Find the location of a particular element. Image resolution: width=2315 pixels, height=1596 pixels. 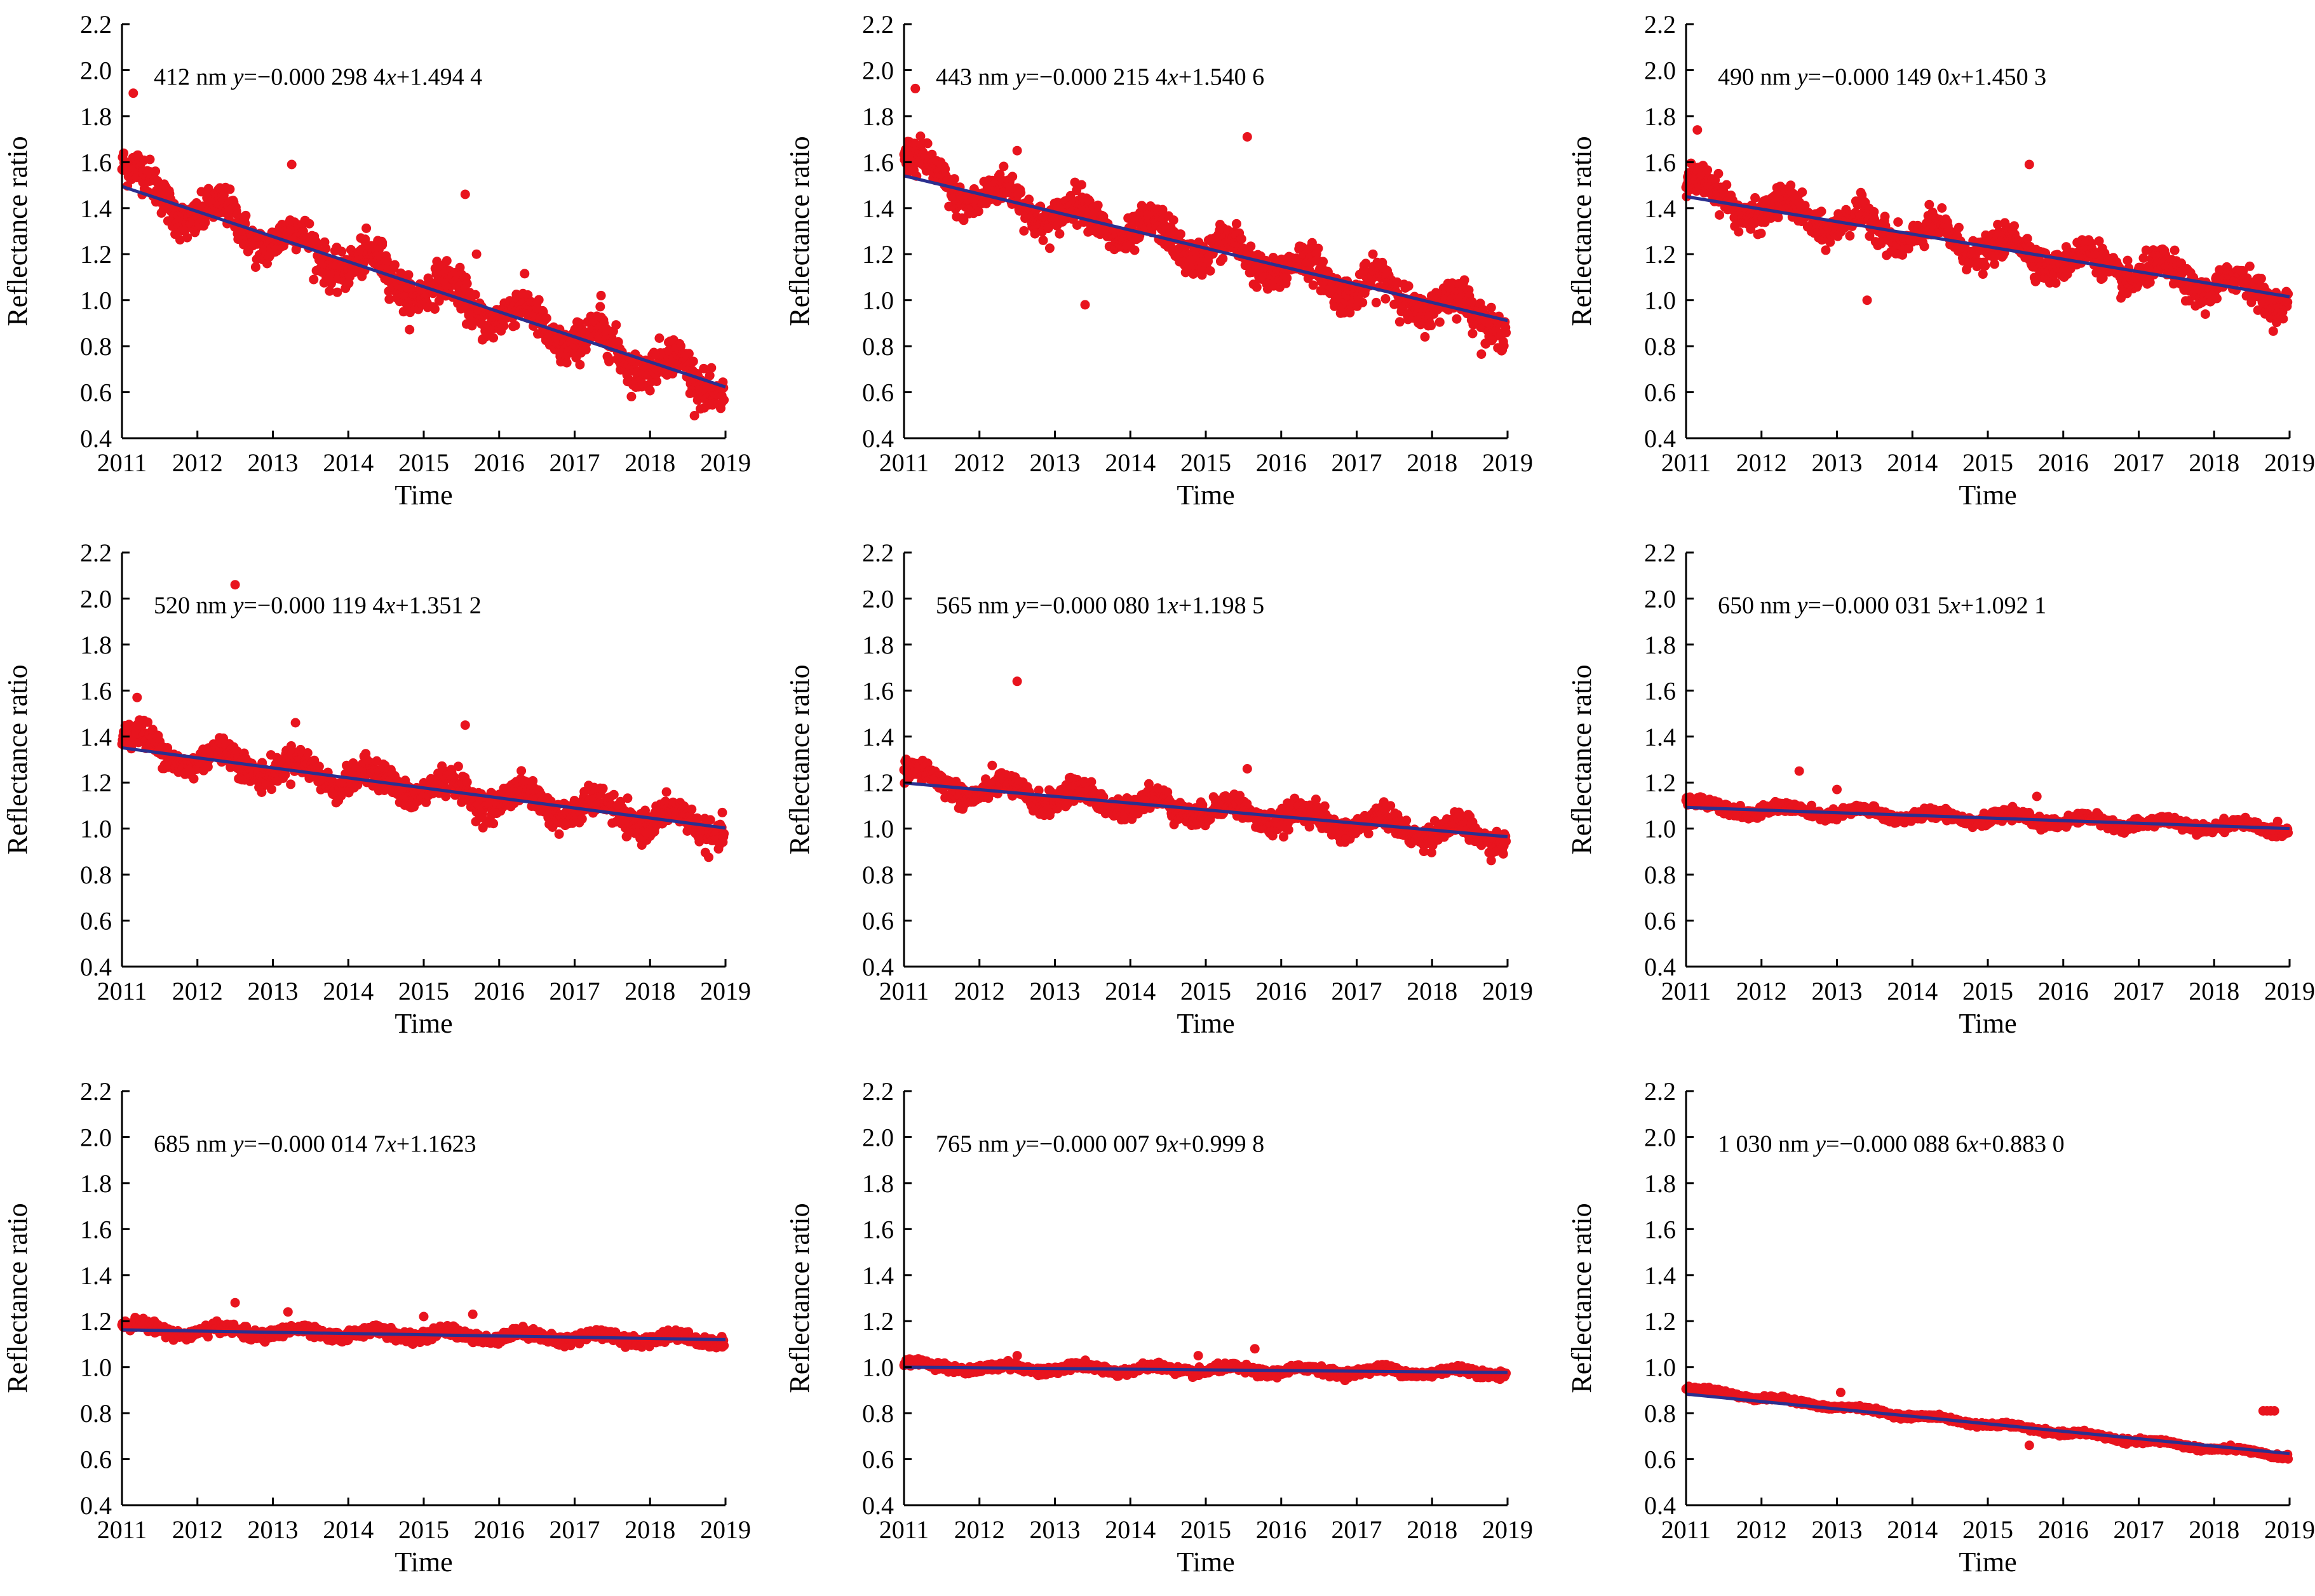

eq-intercept: +1.351 2 is located at coordinates (438, 605).